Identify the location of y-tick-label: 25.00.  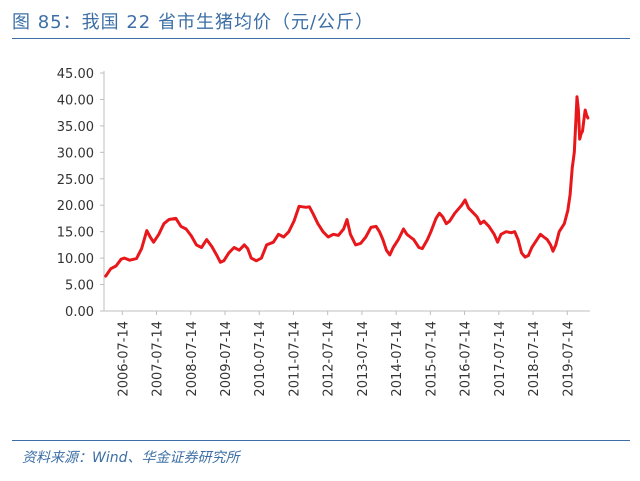
(75, 180).